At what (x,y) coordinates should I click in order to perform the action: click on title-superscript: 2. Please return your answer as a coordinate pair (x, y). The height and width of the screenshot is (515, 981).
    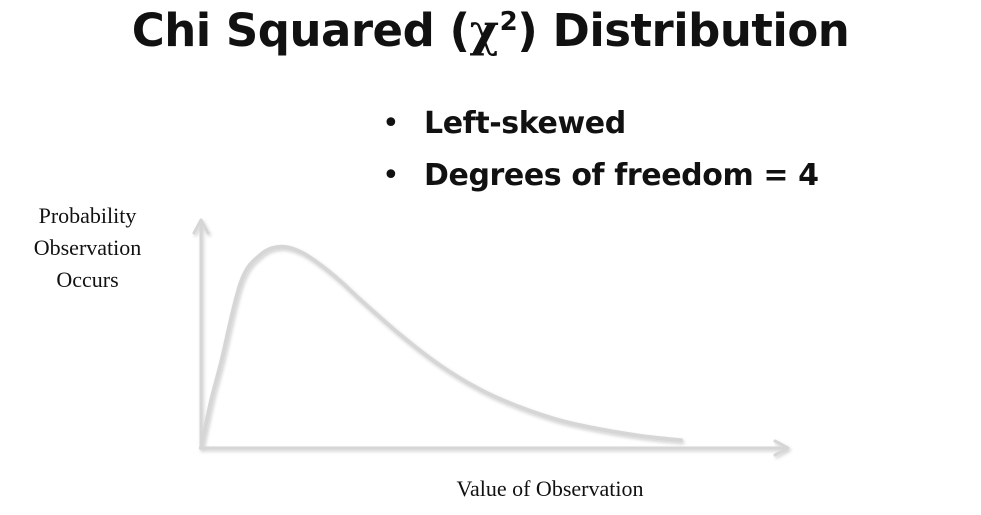
    Looking at the image, I should click on (508, 22).